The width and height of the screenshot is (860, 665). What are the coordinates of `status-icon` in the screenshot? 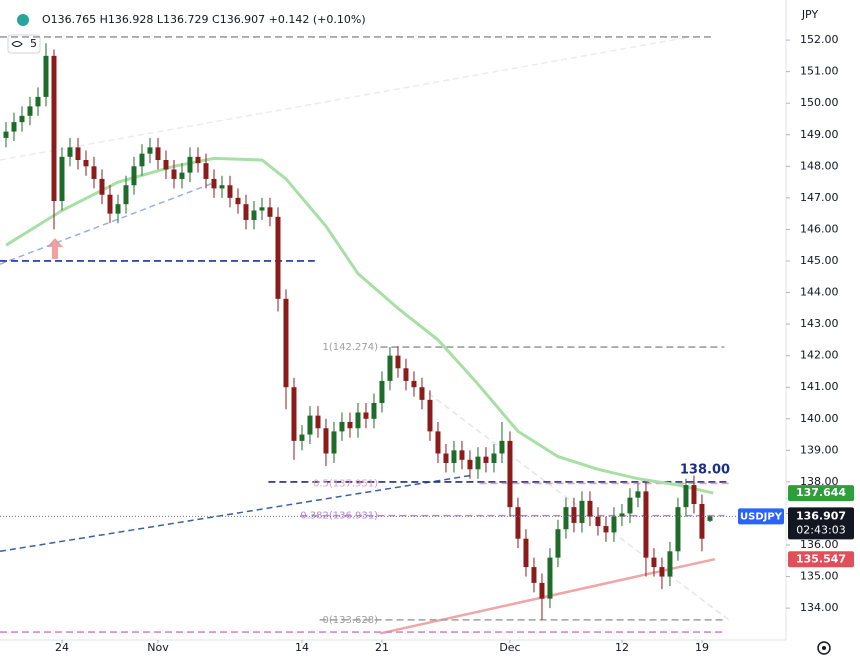 It's located at (23, 20).